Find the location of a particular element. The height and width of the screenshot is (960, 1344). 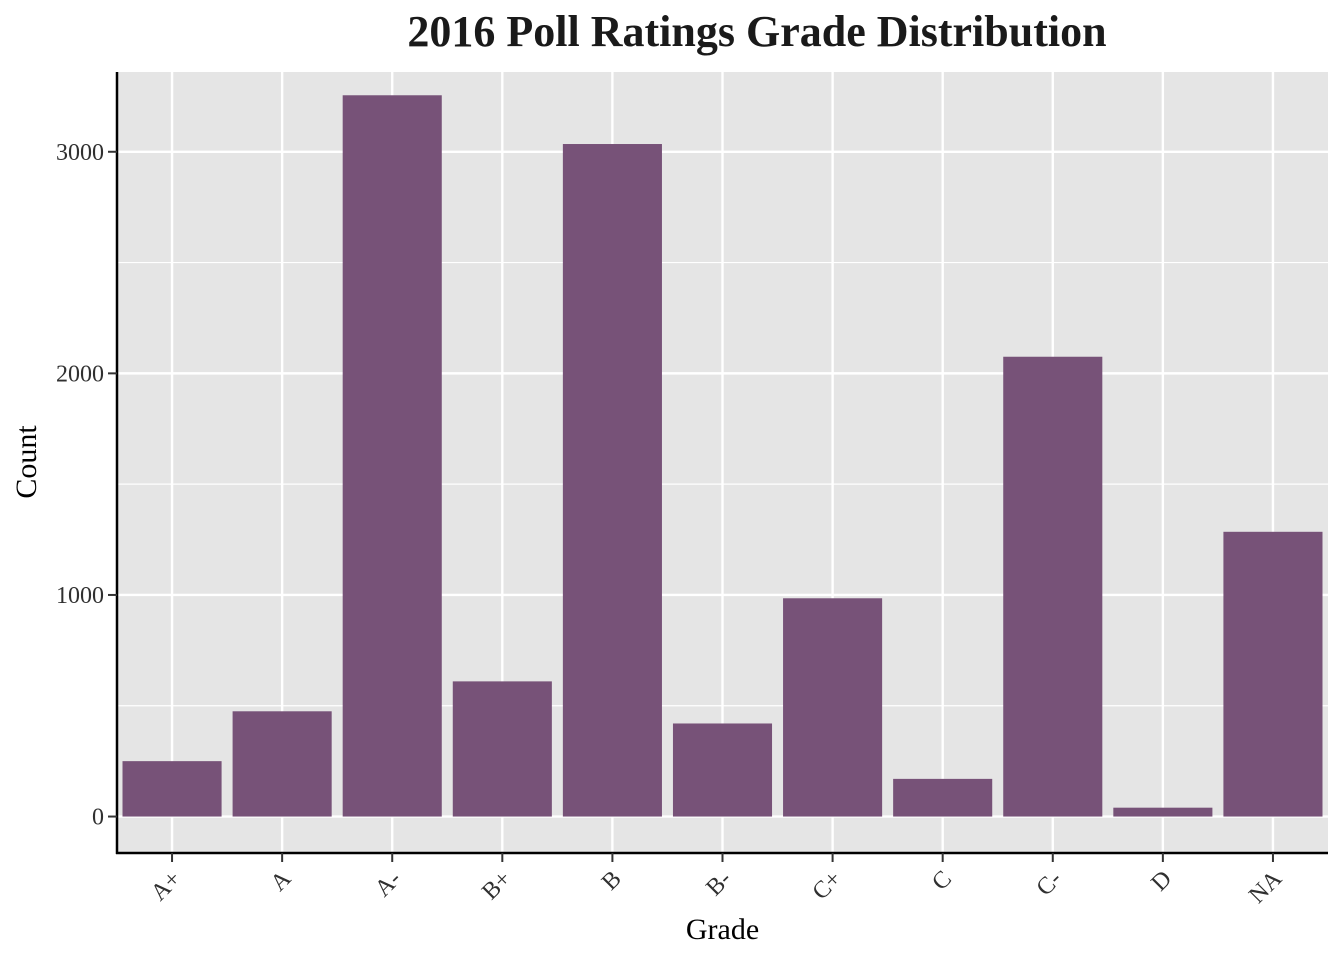

chart-title: 2016 Poll Ratings Grade Distribution is located at coordinates (757, 31).